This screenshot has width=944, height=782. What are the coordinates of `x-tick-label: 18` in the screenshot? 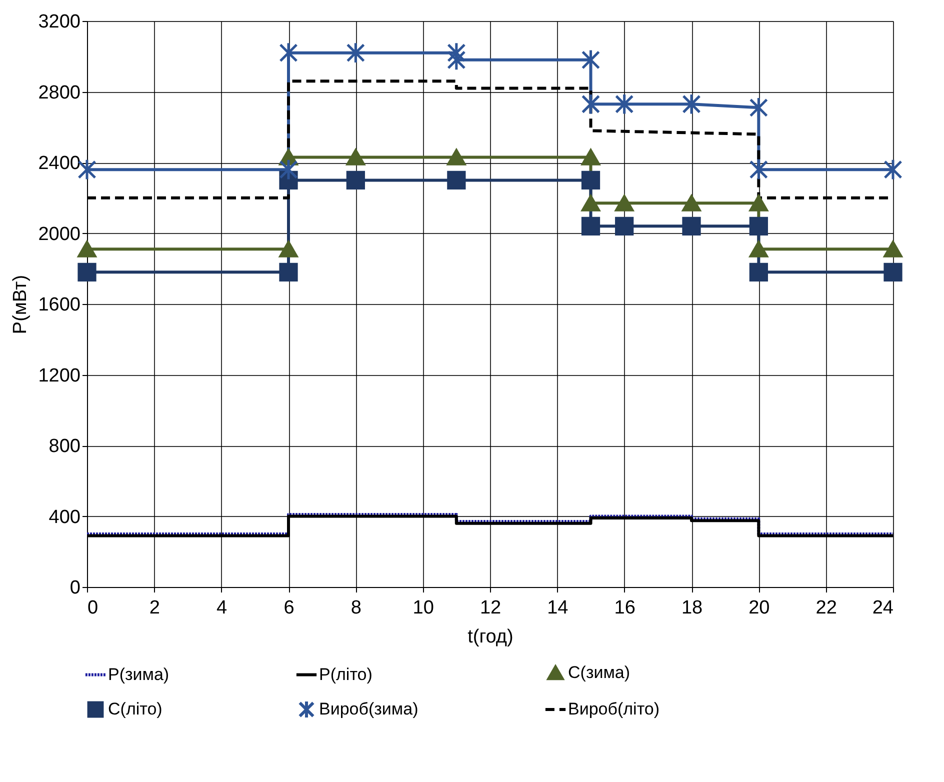 It's located at (692, 608).